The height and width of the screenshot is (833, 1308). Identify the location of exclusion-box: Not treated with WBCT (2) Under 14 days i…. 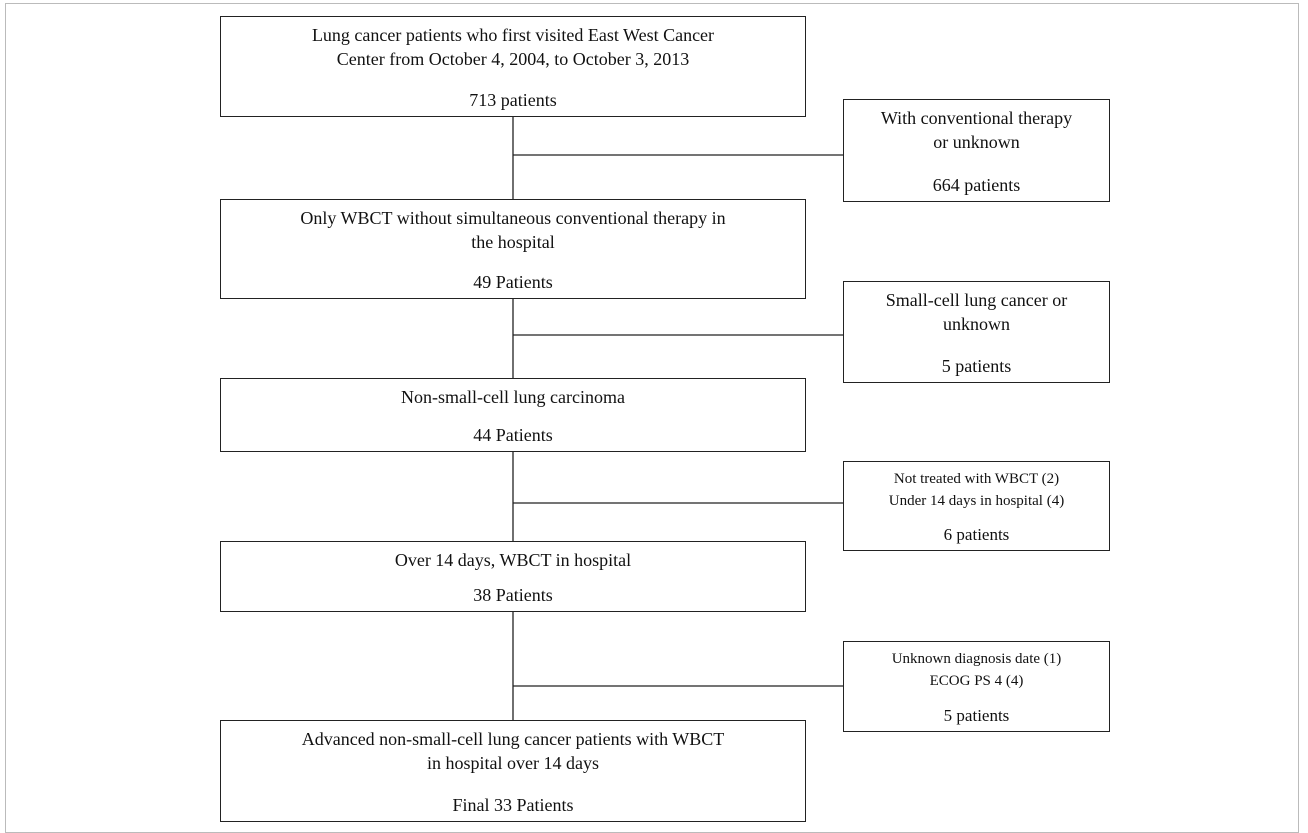
(976, 506).